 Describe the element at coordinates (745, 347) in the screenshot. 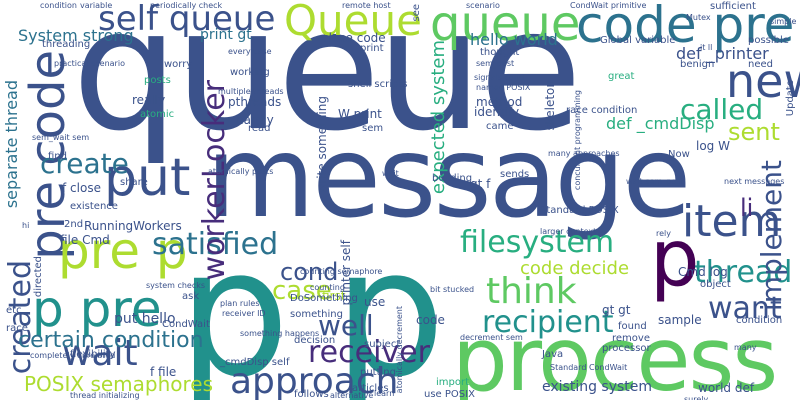

I see `word-many: many` at that location.